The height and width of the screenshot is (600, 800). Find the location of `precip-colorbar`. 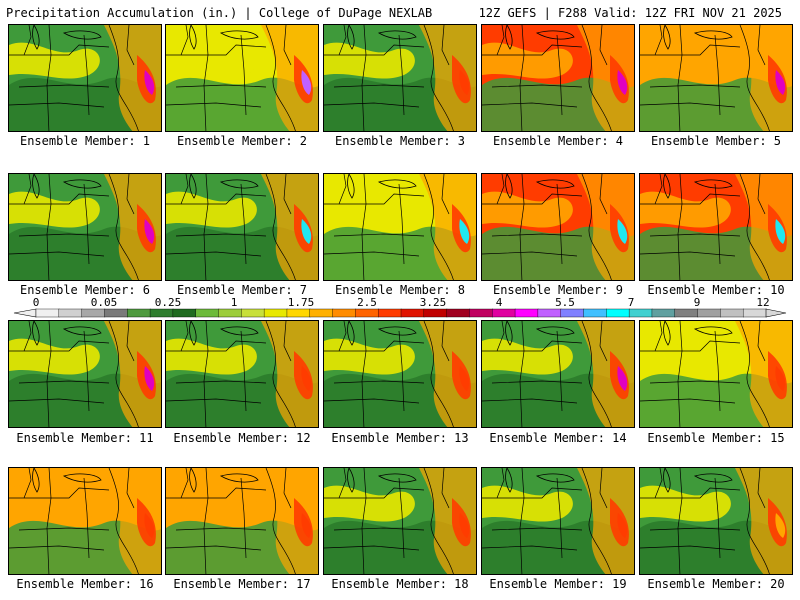

precip-colorbar is located at coordinates (400, 313).